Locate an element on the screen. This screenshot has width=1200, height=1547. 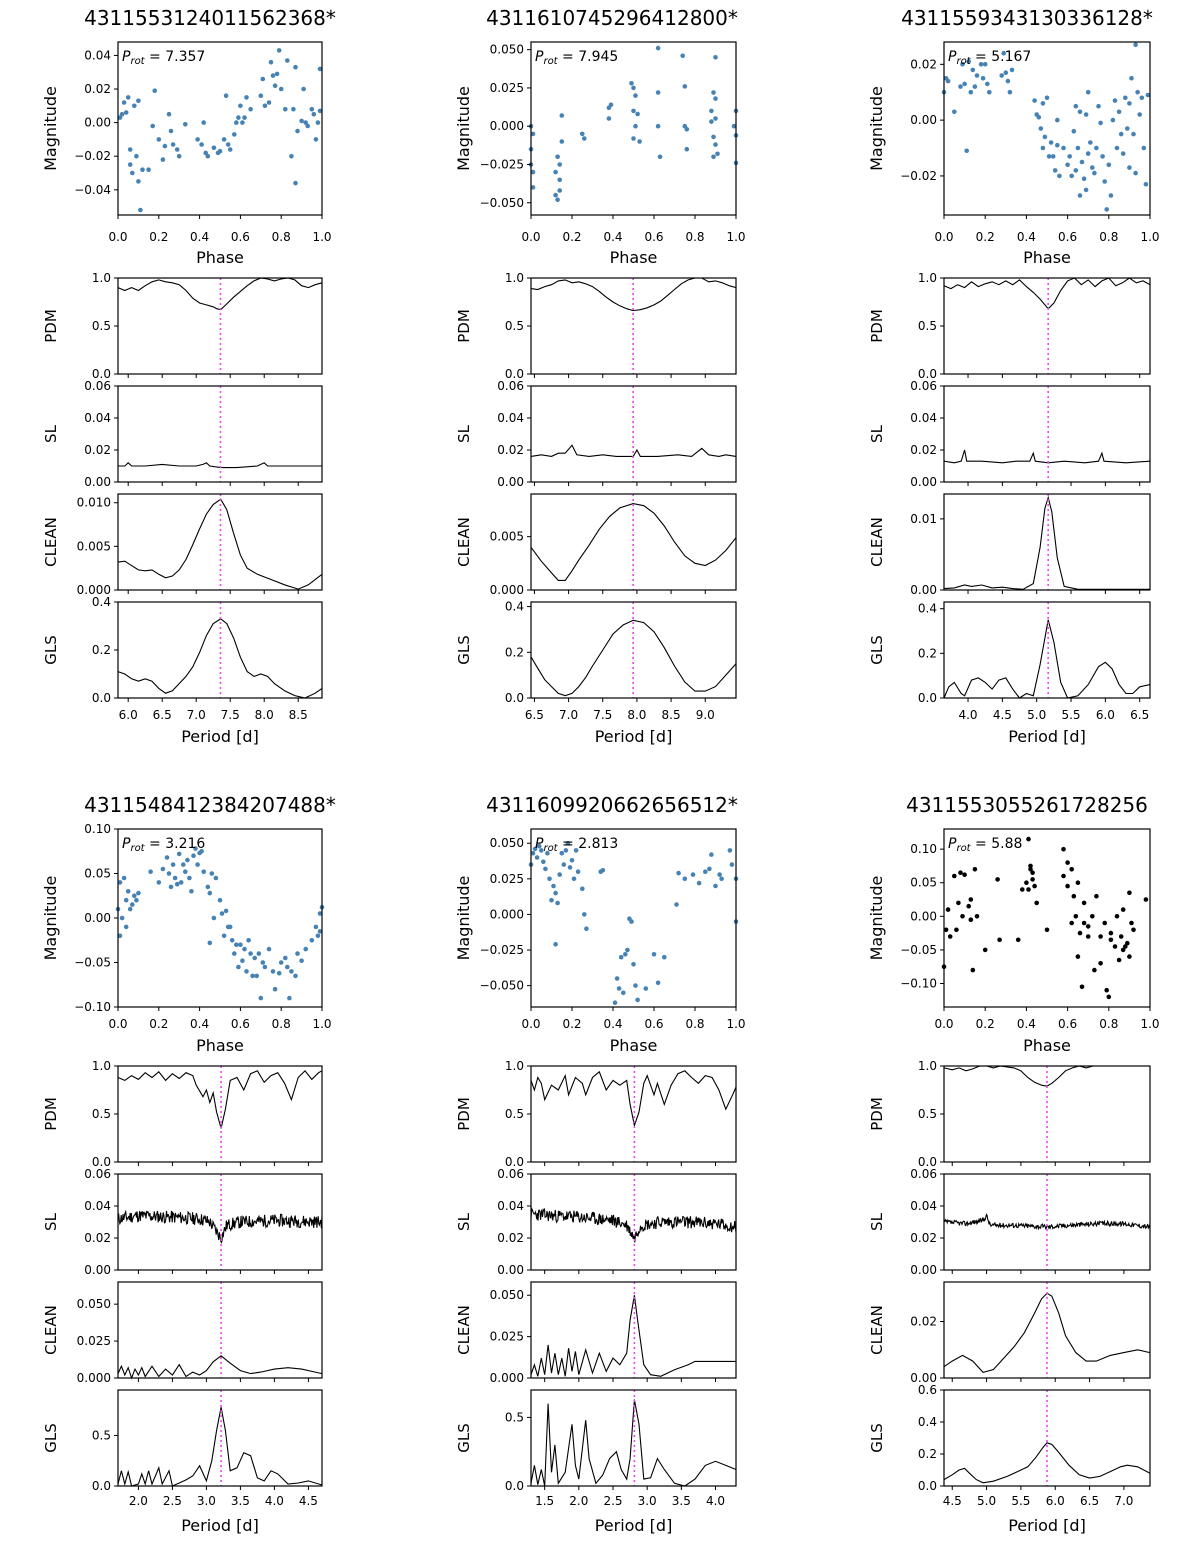
y-tick-label: 0.4 is located at coordinates (514, 607).